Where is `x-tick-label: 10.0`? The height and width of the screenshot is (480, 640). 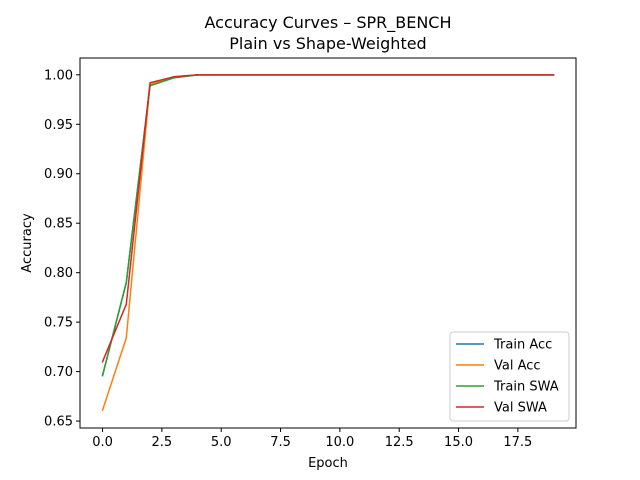 x-tick-label: 10.0 is located at coordinates (339, 442).